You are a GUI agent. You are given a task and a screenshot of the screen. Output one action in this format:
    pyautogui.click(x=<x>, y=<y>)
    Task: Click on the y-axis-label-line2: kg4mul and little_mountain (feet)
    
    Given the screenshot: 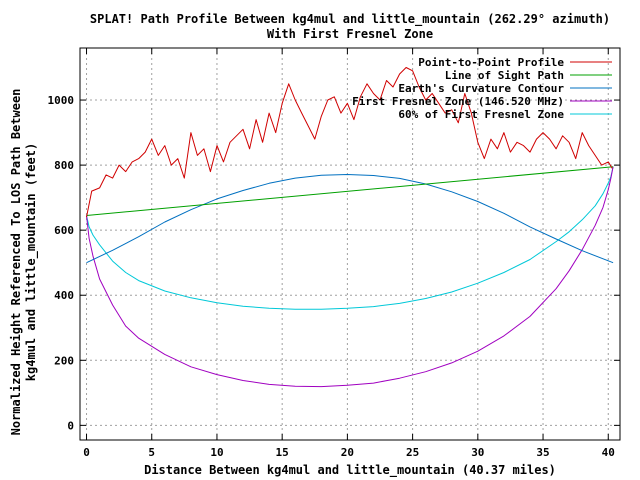 What is the action you would take?
    pyautogui.click(x=31, y=262)
    